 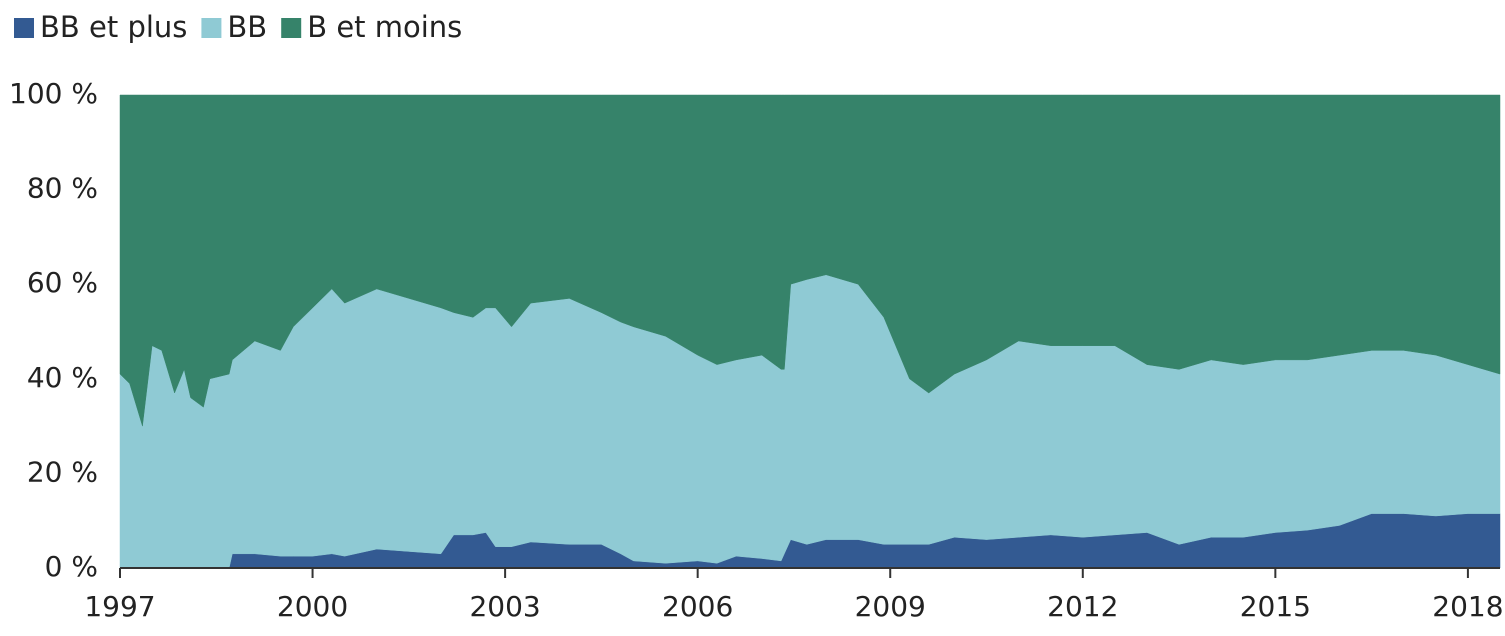 What do you see at coordinates (697, 606) in the screenshot?
I see `x-tick-label: 2006` at bounding box center [697, 606].